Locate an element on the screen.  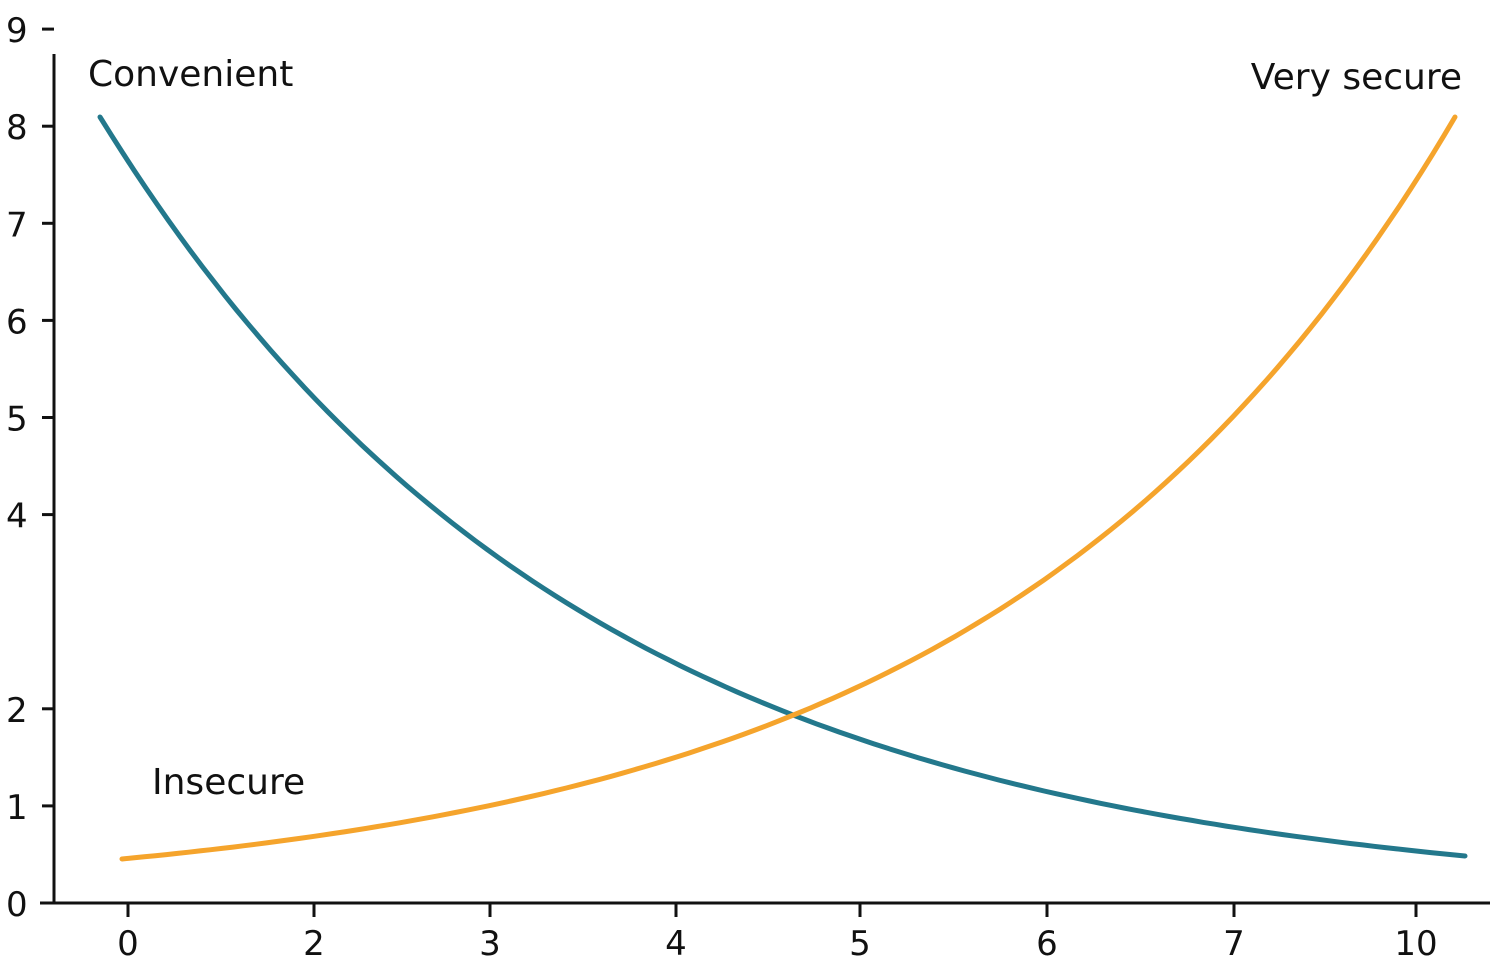
annotation-very-secure: Very secure is located at coordinates (1356, 77).